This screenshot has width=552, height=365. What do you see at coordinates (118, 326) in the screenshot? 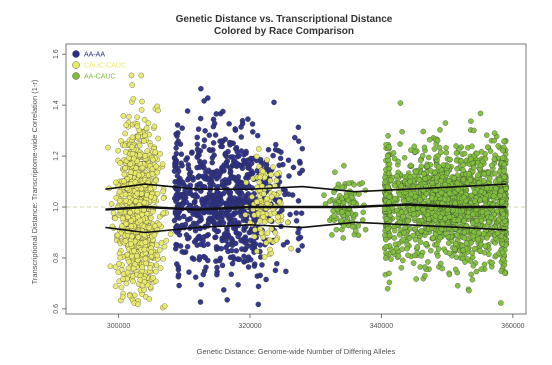
I see `x-tick-label: 300000` at bounding box center [118, 326].